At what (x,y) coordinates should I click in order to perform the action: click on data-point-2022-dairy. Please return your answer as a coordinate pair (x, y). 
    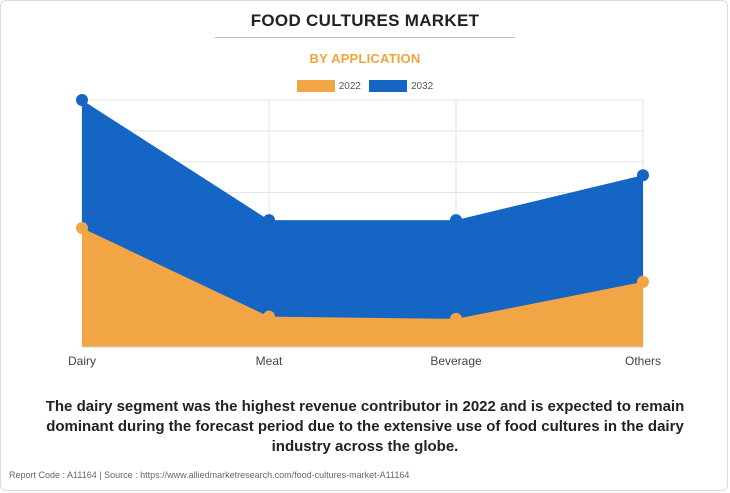
    Looking at the image, I should click on (82, 227).